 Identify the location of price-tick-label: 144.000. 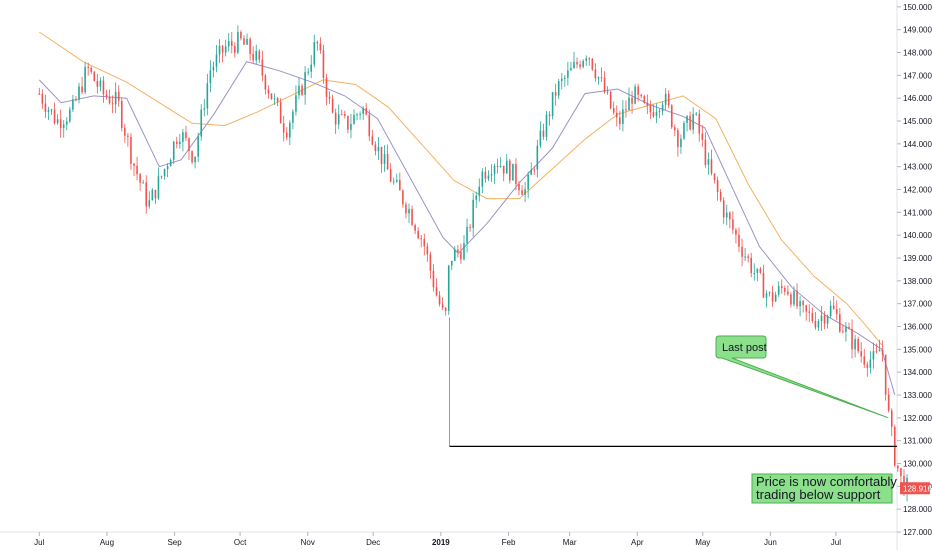
(917, 144).